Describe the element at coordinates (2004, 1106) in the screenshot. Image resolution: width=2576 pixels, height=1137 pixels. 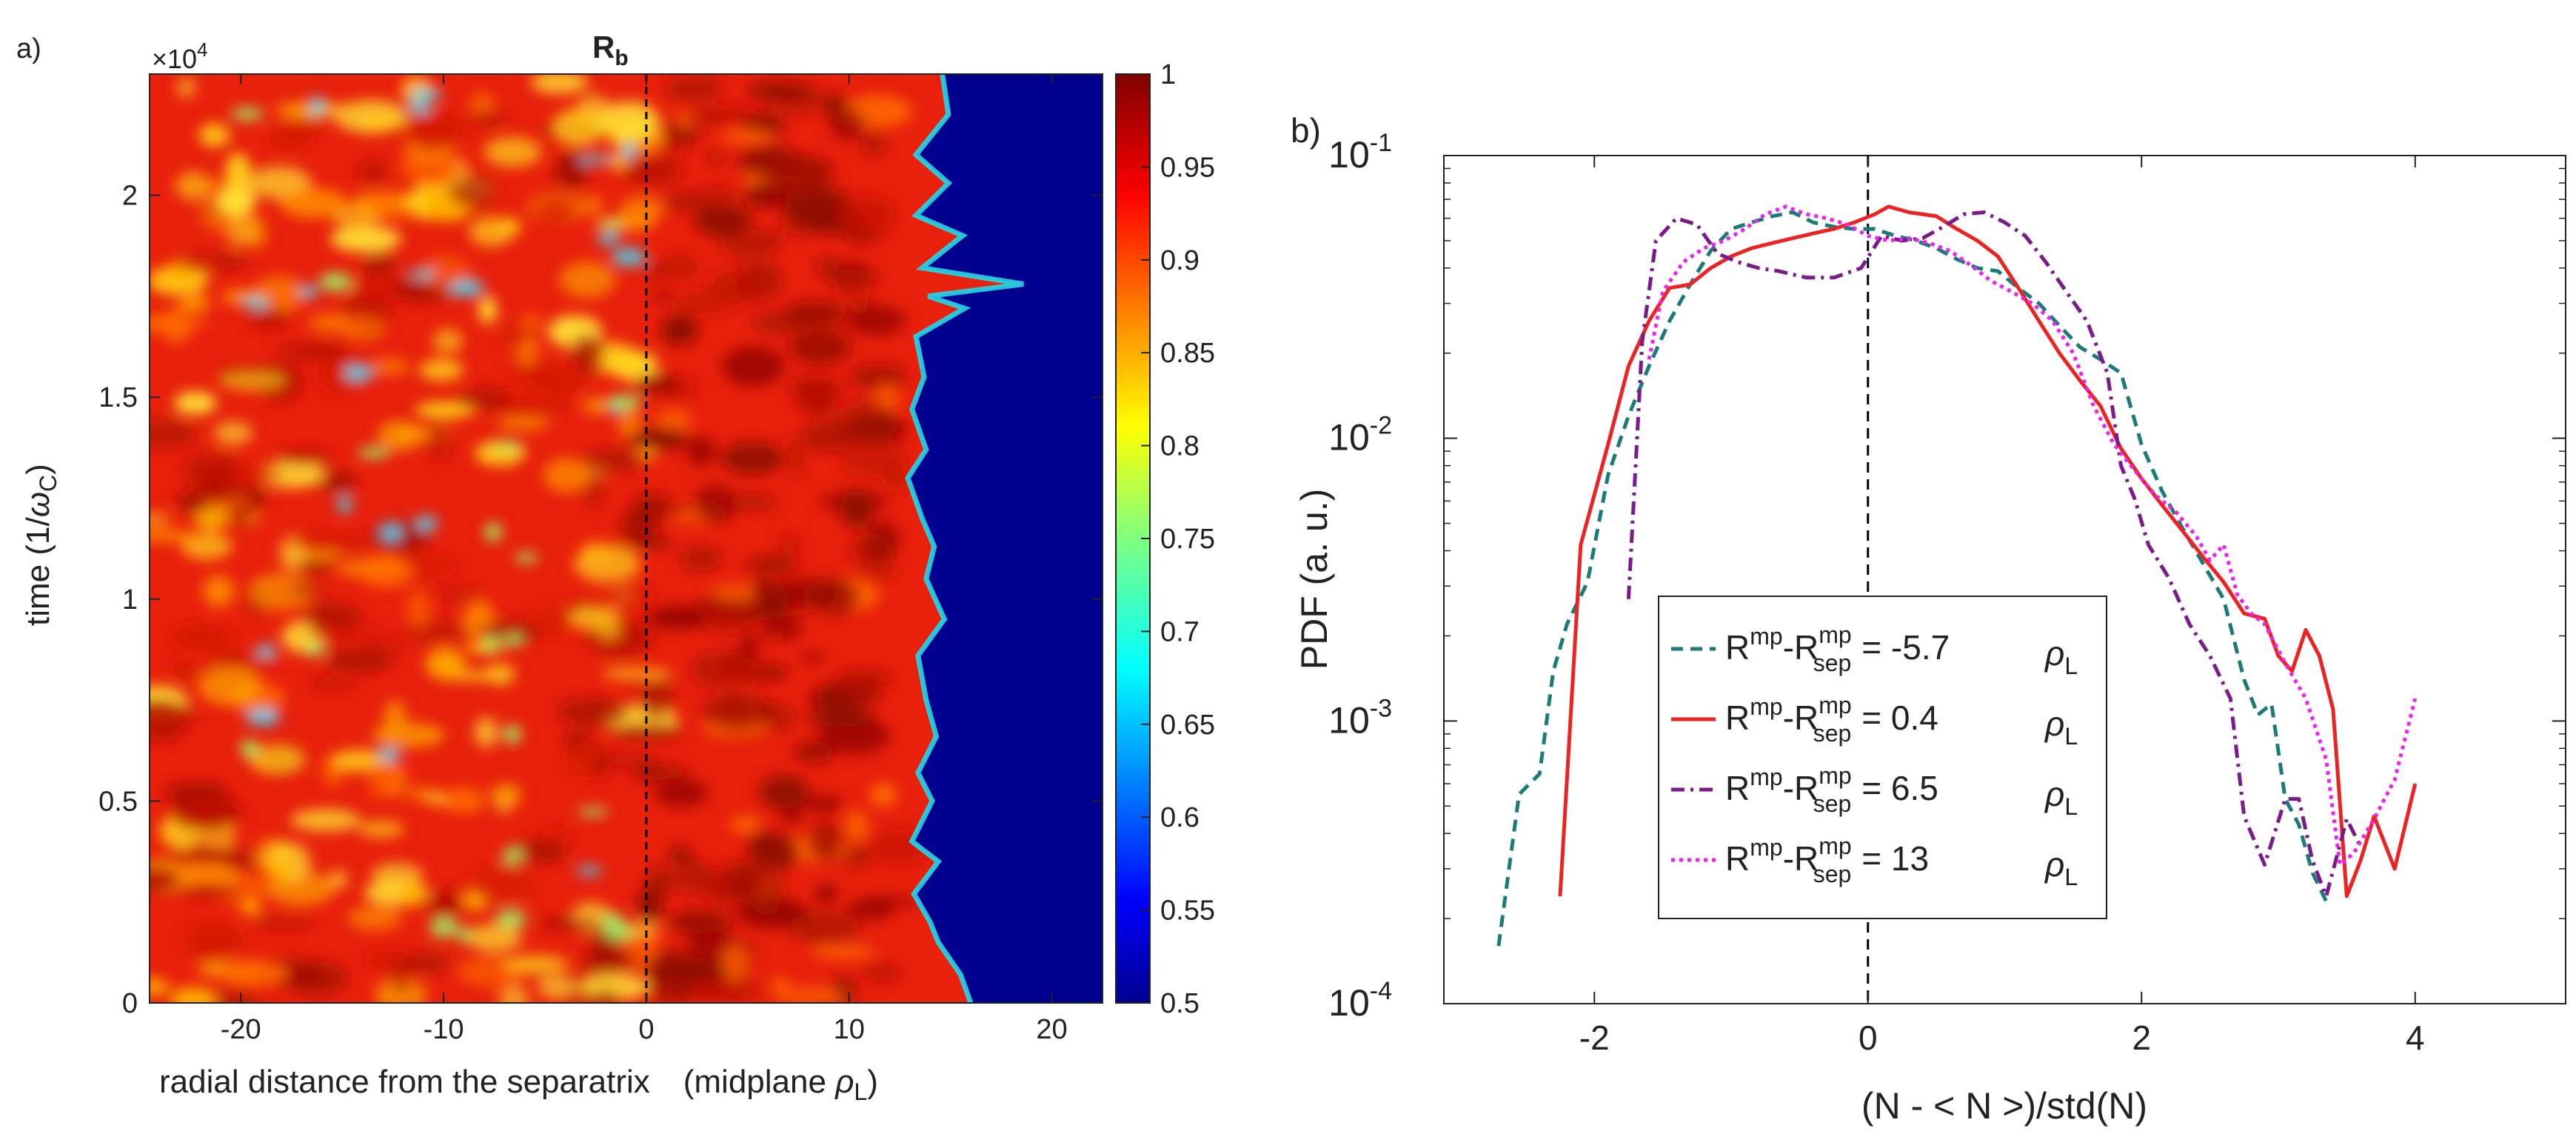
I see `x-axis-label-b: (N - < N >)/std(N)` at that location.